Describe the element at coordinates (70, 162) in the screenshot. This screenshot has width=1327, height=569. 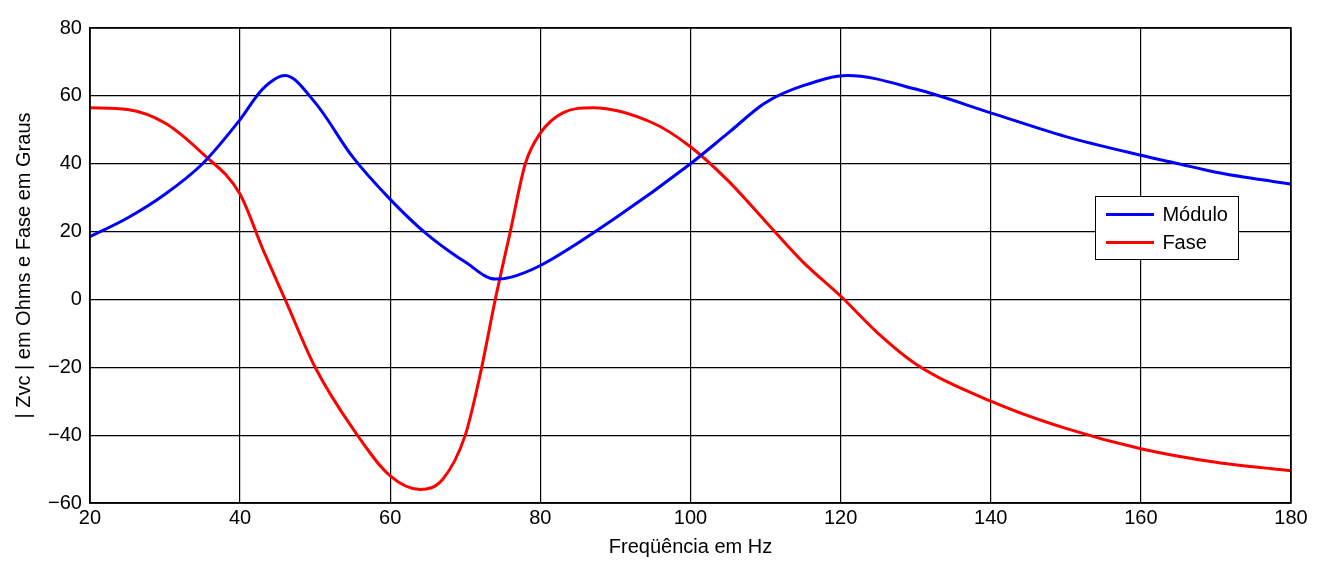
I see `y-tick-label: 40` at that location.